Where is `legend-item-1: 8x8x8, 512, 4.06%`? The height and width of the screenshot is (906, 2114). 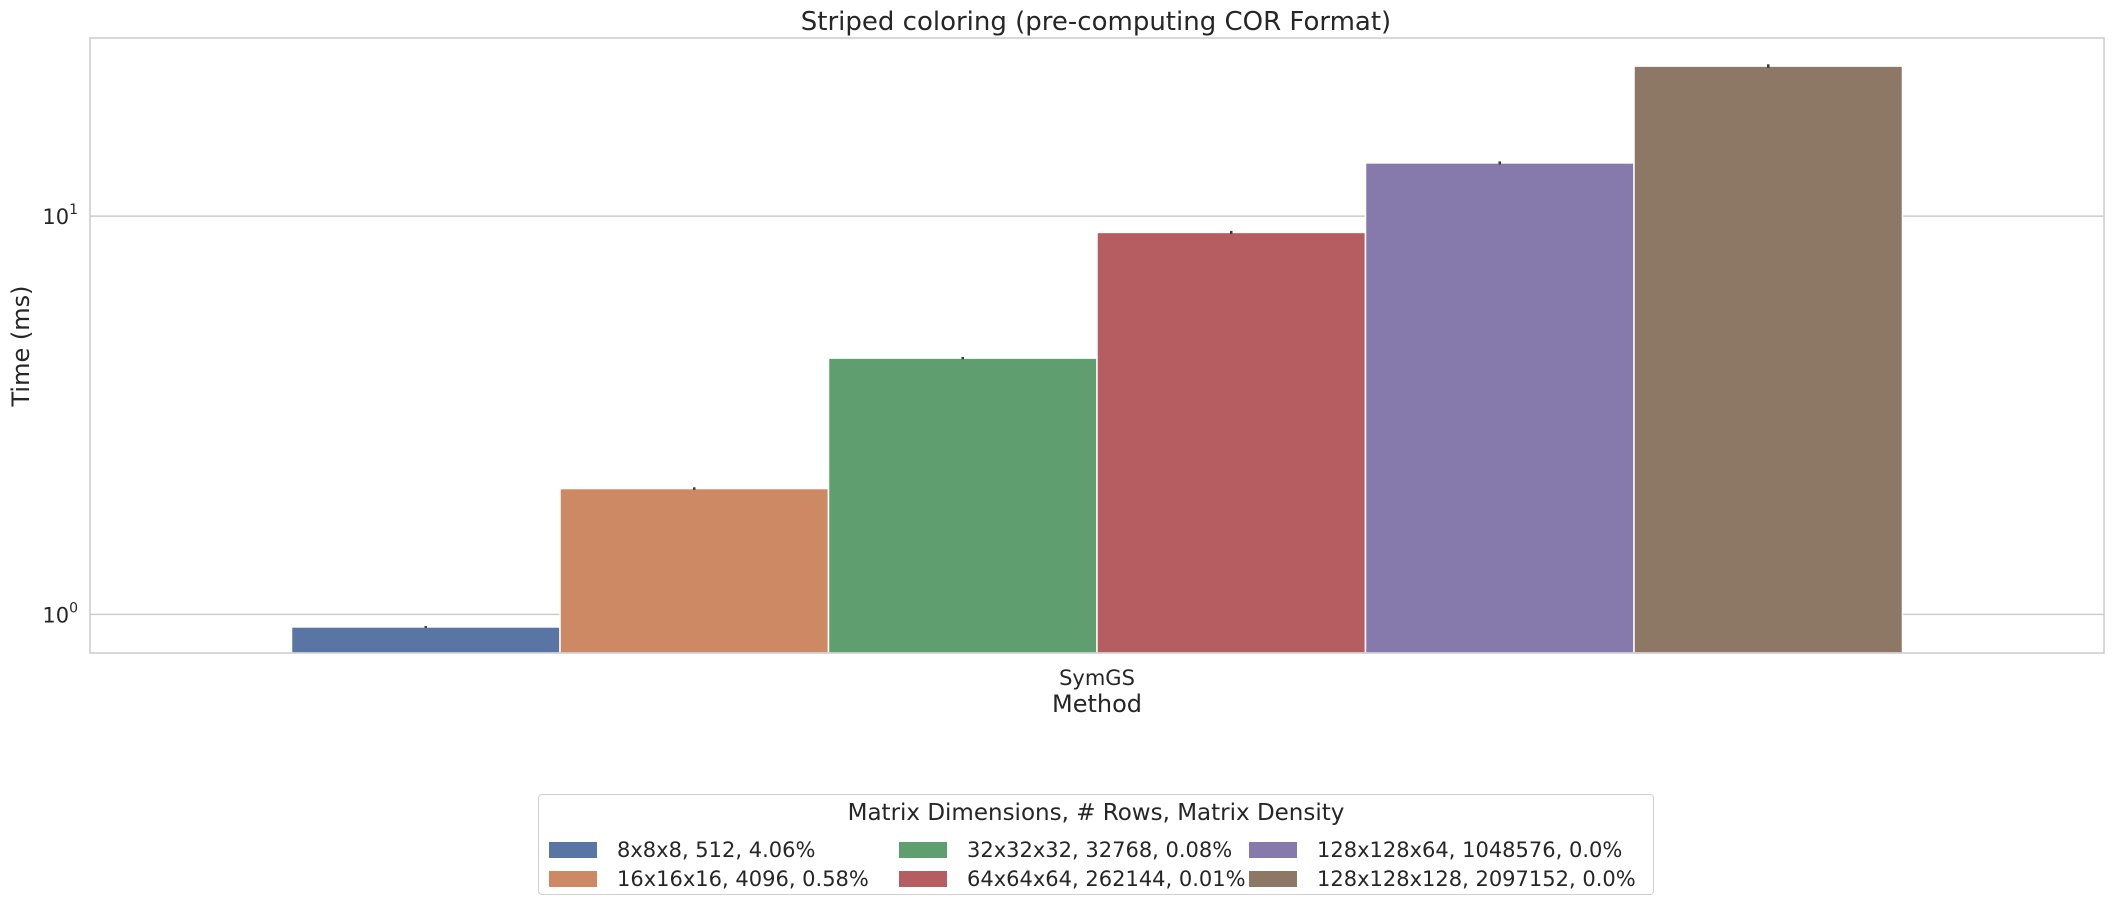
legend-item-1: 8x8x8, 512, 4.06% is located at coordinates (724, 849).